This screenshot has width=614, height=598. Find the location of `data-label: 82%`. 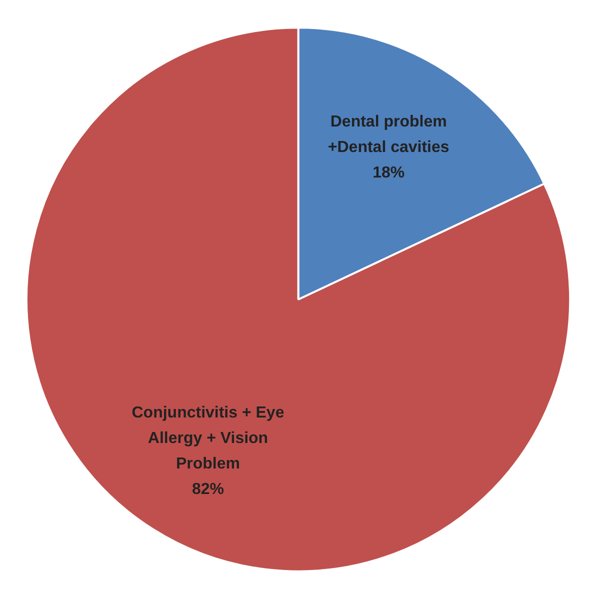

data-label: 82% is located at coordinates (208, 489).